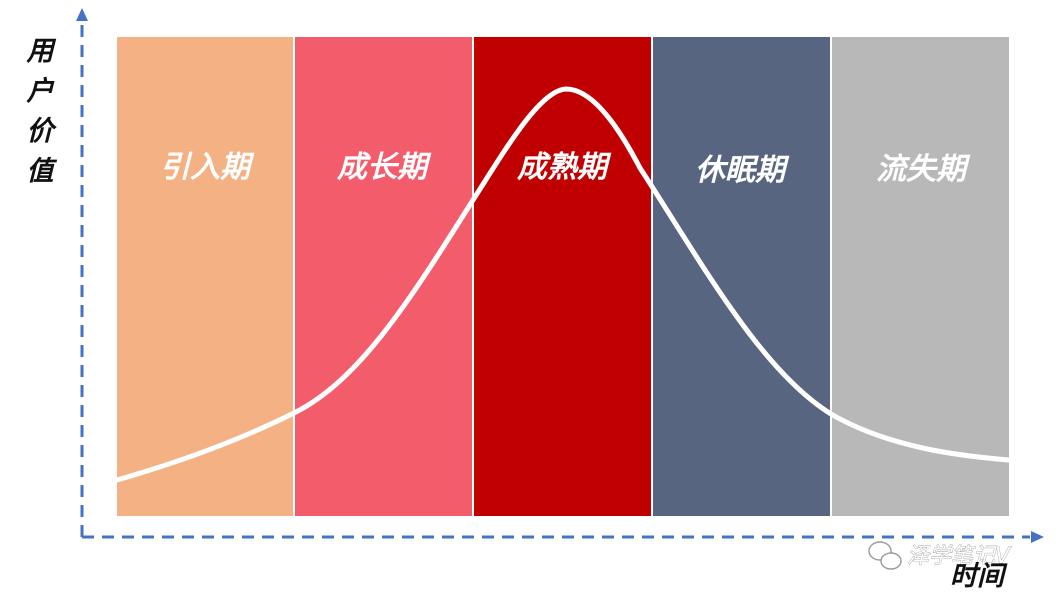 Image resolution: width=1060 pixels, height=601 pixels. I want to click on y-axis-title-char: 用, so click(41, 51).